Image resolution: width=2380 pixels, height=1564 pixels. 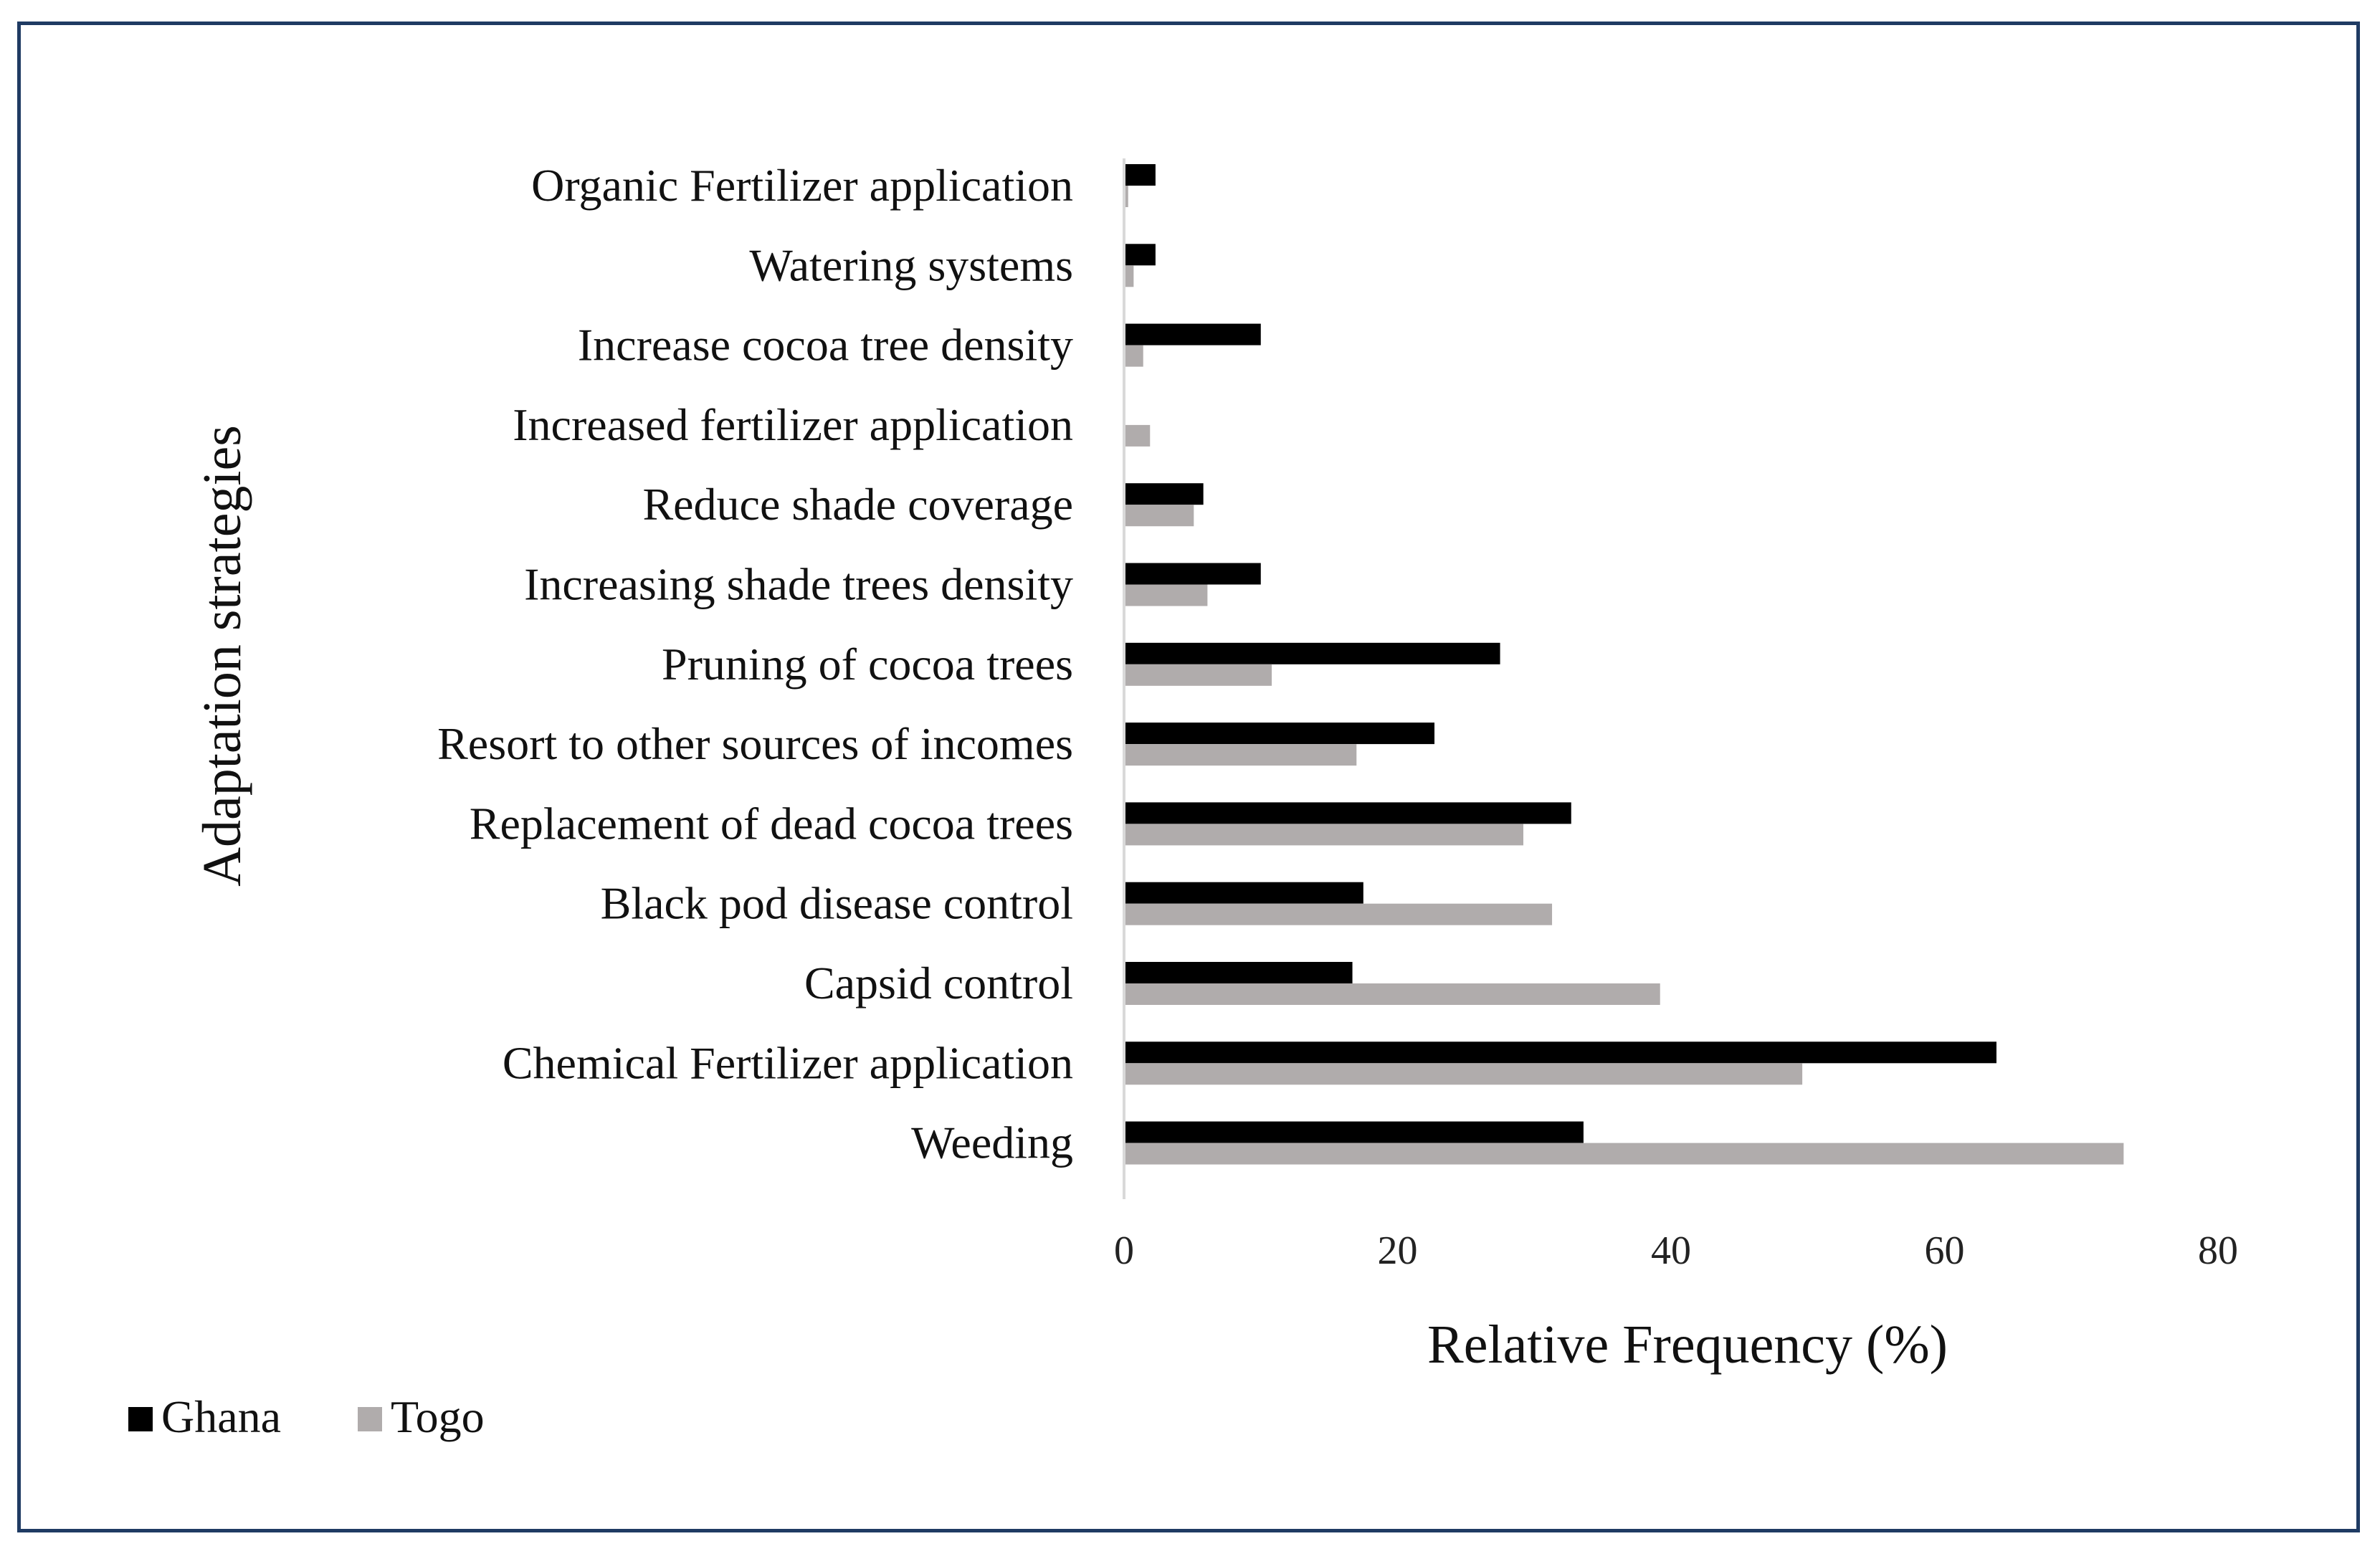 What do you see at coordinates (221, 1416) in the screenshot?
I see `legend-label-ghana: Ghana` at bounding box center [221, 1416].